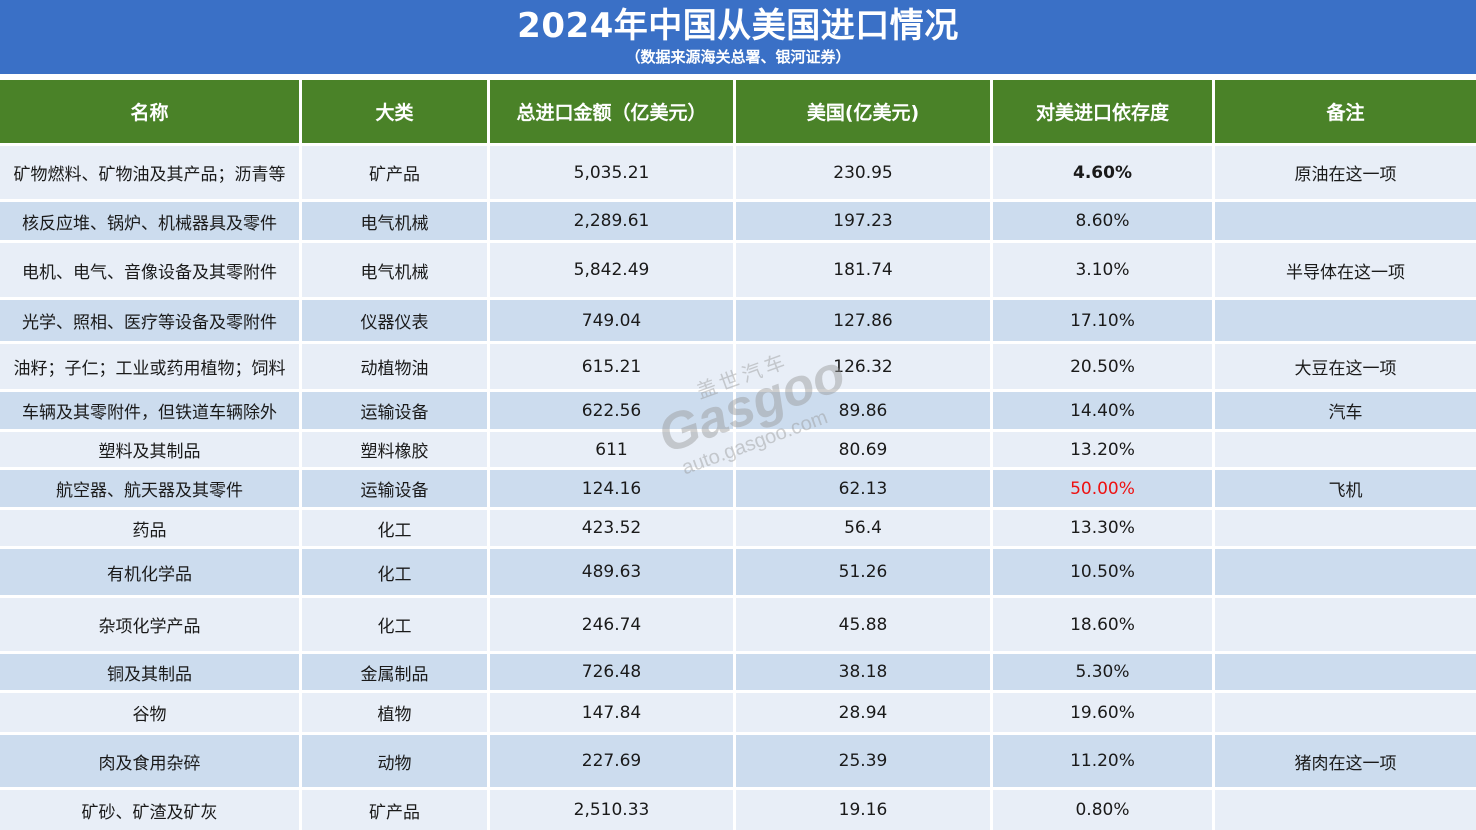  What do you see at coordinates (394, 320) in the screenshot?
I see `cell-category: 仪器仪表` at bounding box center [394, 320].